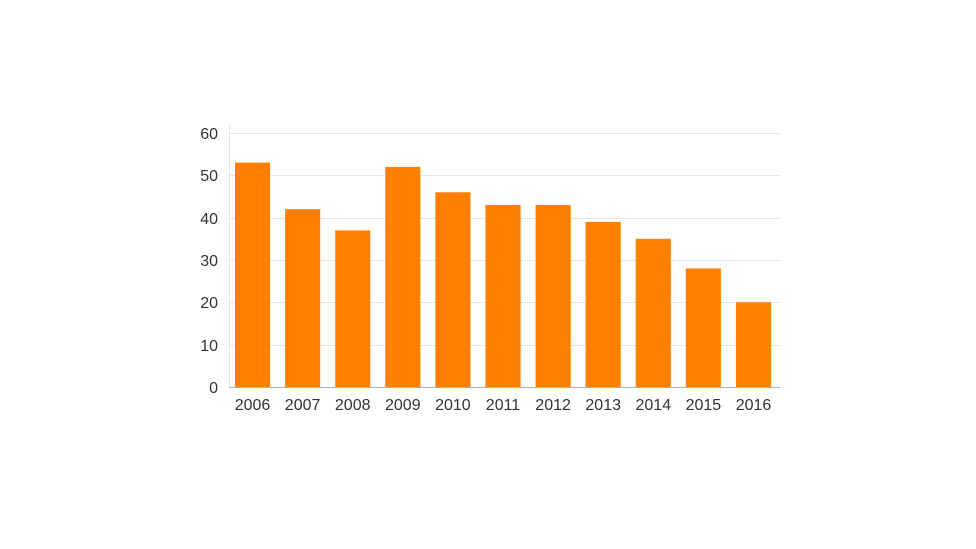 This screenshot has width=976, height=549. I want to click on bar-2006, so click(253, 274).